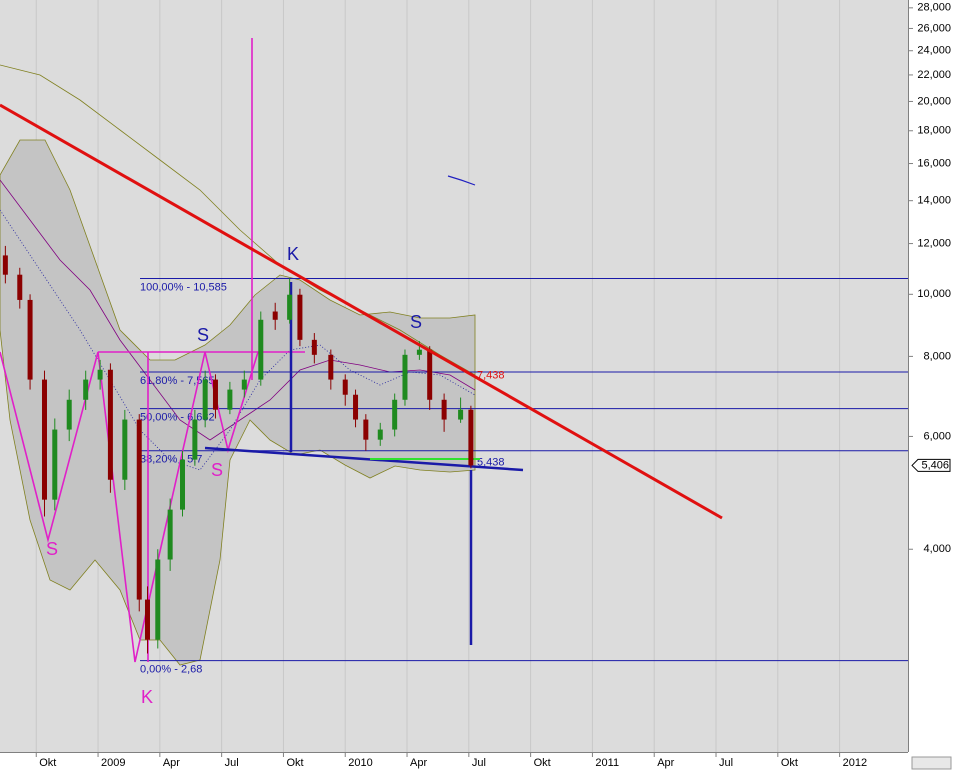 The image size is (953, 772). Describe the element at coordinates (931, 763) in the screenshot. I see `scroll-control` at that location.